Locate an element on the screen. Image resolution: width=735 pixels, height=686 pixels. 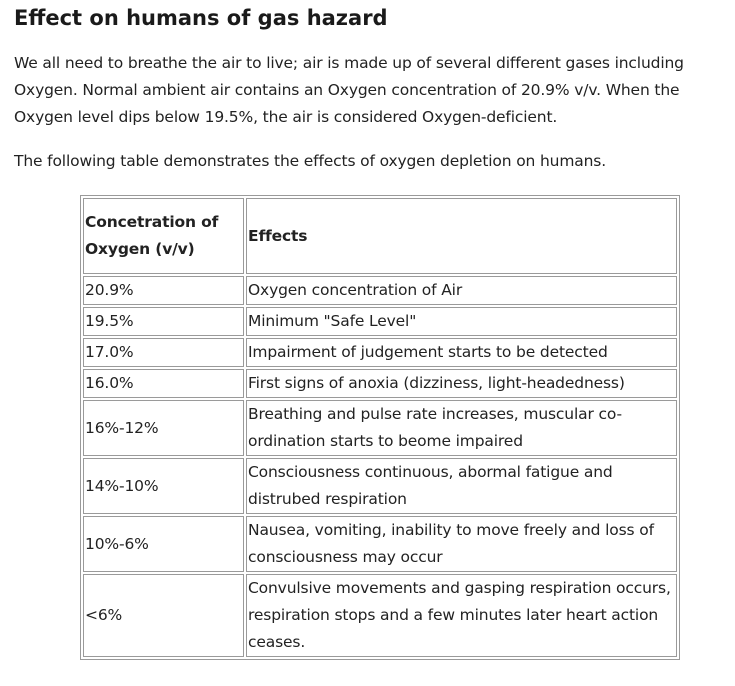
header-effects: Effects is located at coordinates (461, 236).